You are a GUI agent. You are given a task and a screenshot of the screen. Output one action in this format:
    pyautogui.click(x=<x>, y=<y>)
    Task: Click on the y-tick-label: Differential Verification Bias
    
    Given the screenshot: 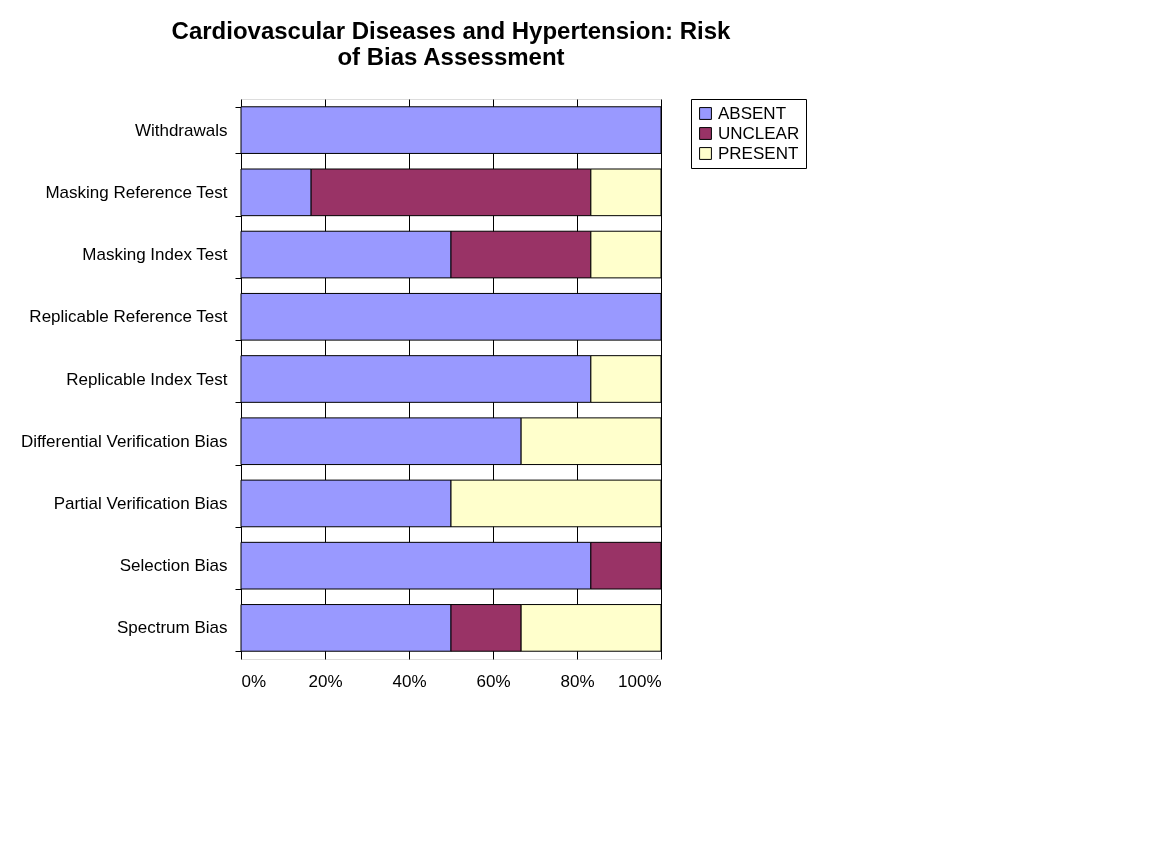 What is the action you would take?
    pyautogui.click(x=124, y=441)
    